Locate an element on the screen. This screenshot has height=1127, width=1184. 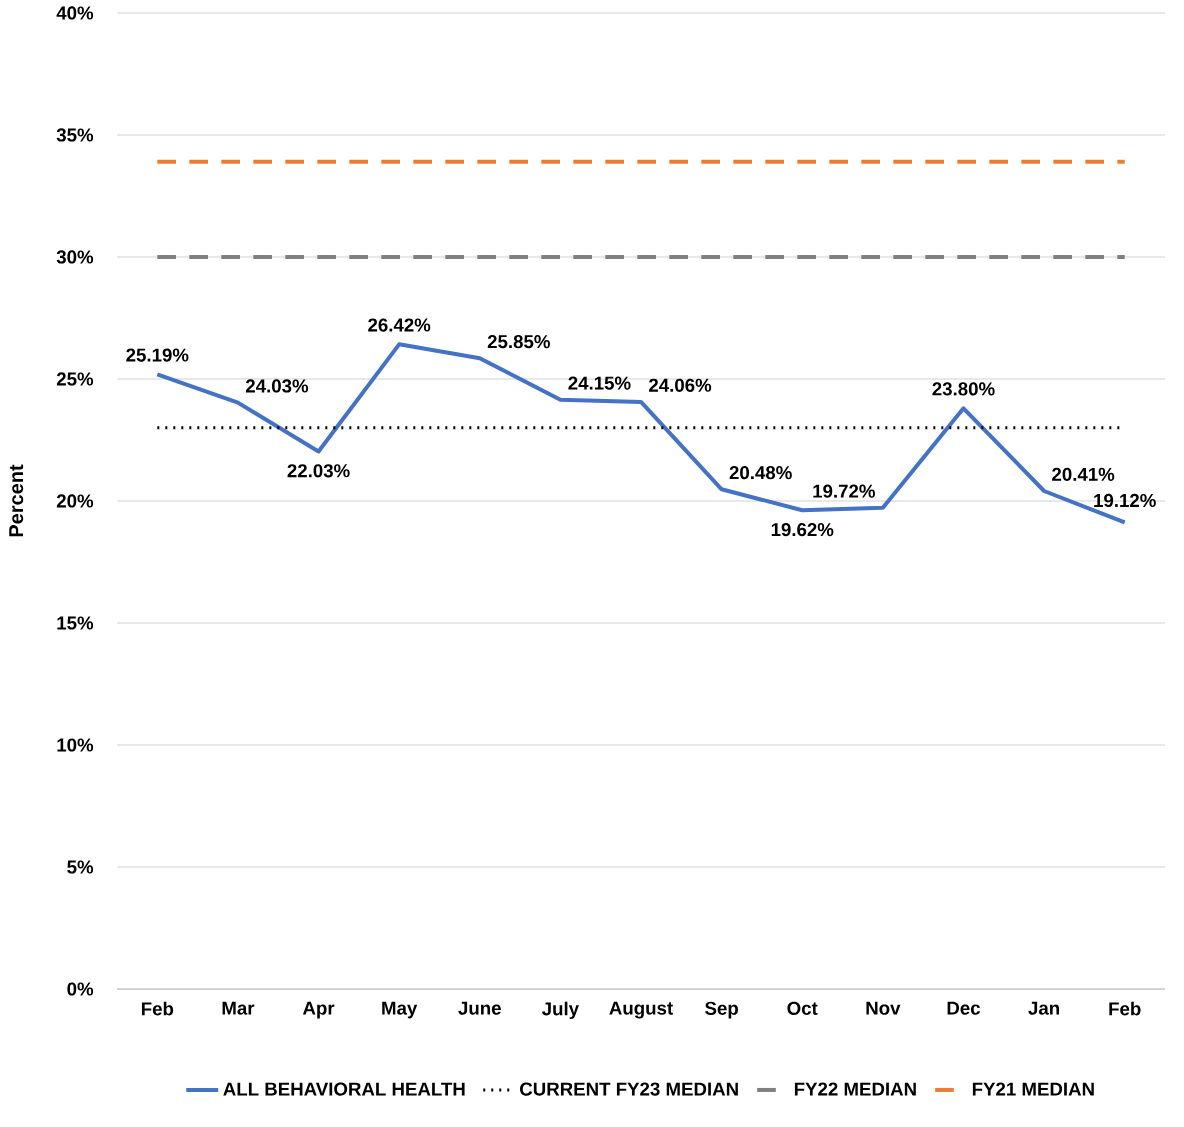
y-tick-label: 35% is located at coordinates (75, 135).